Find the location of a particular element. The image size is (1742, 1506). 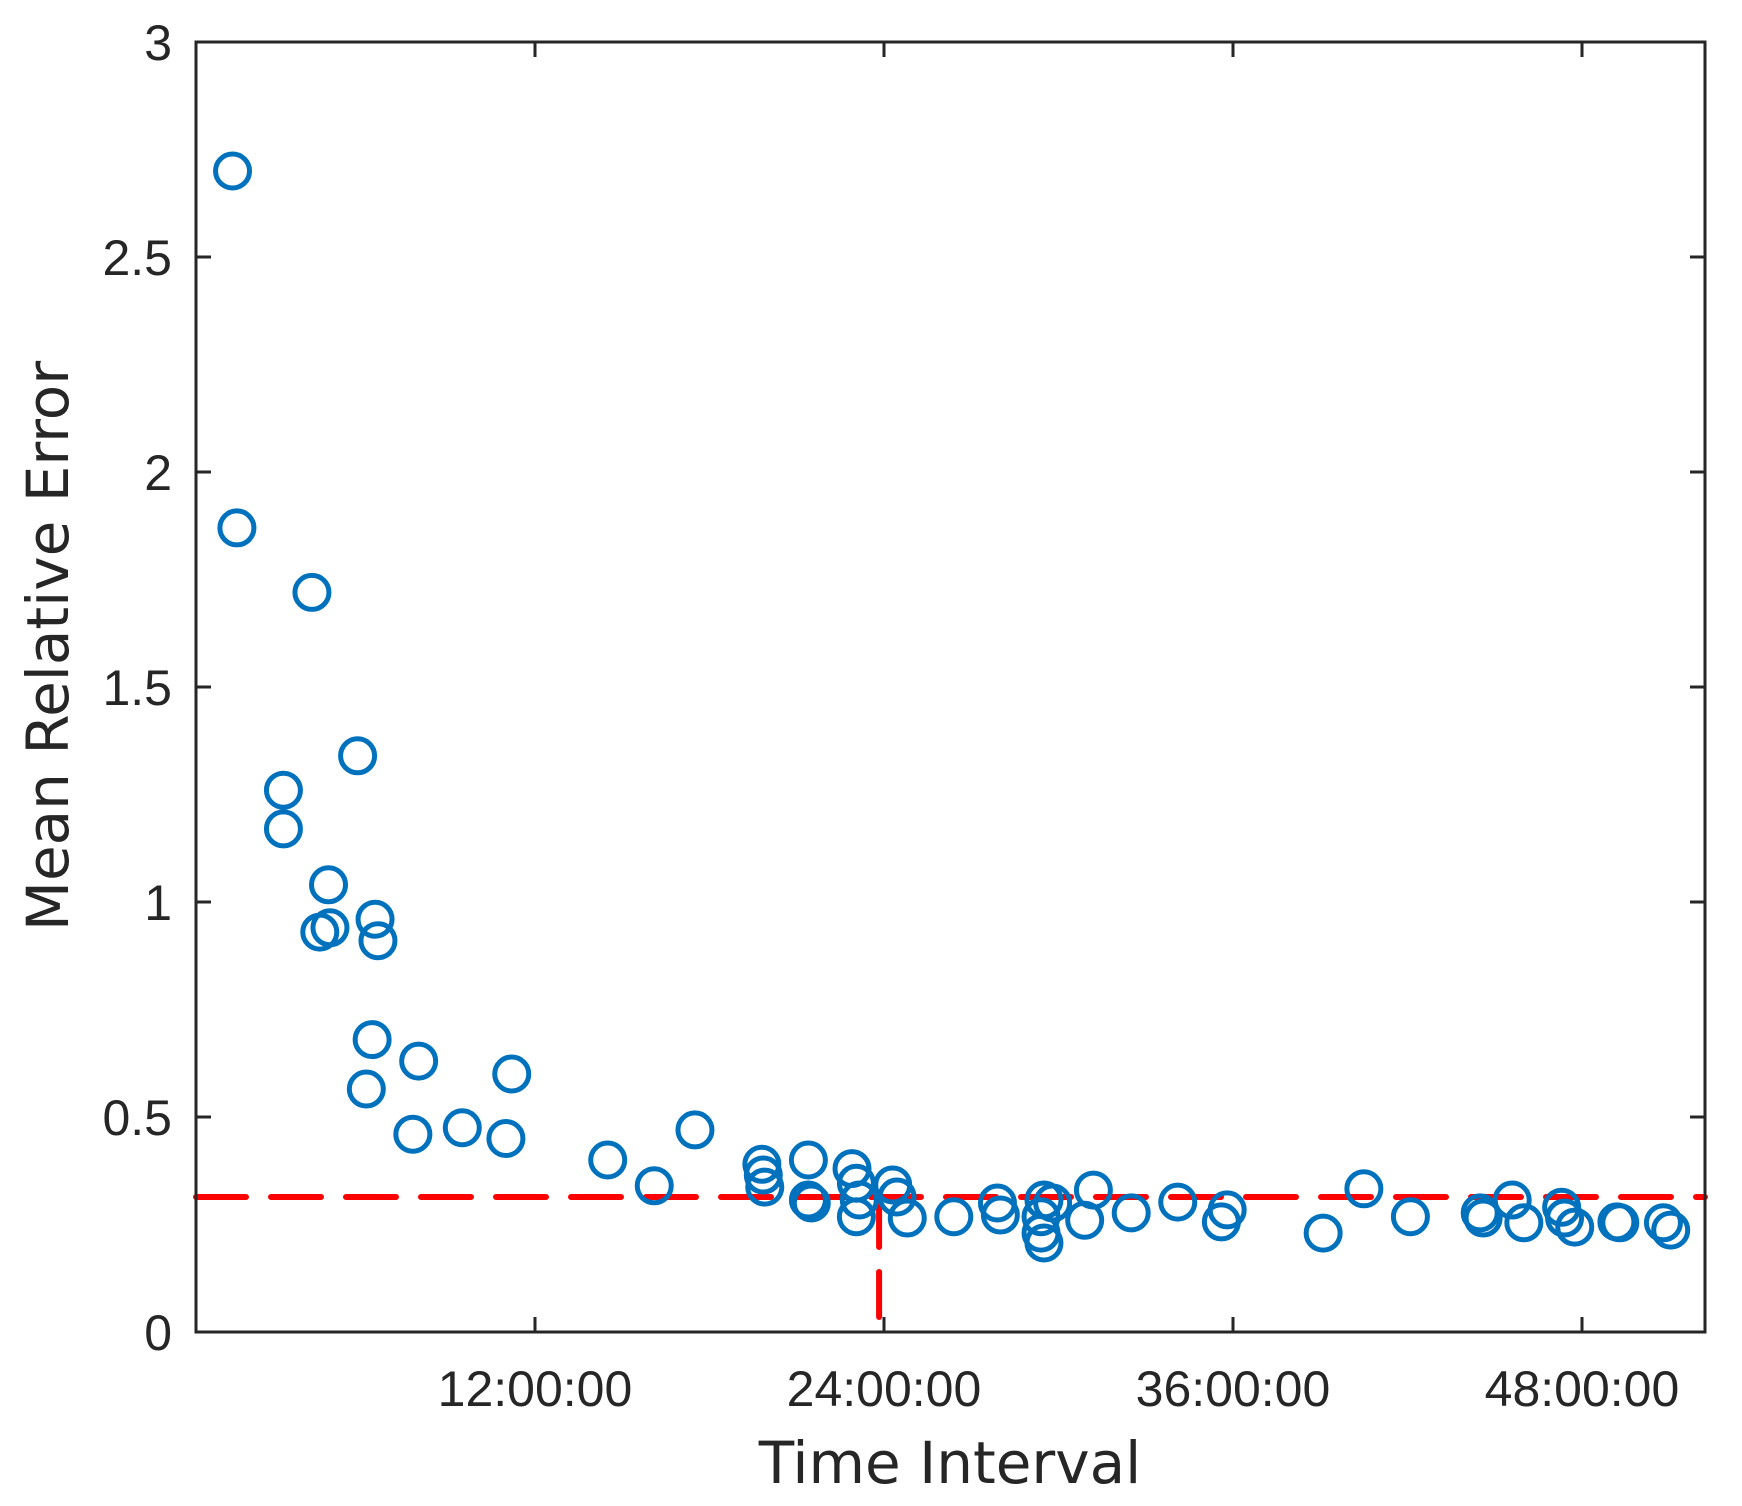

y-tick-label: 3 is located at coordinates (158, 43).